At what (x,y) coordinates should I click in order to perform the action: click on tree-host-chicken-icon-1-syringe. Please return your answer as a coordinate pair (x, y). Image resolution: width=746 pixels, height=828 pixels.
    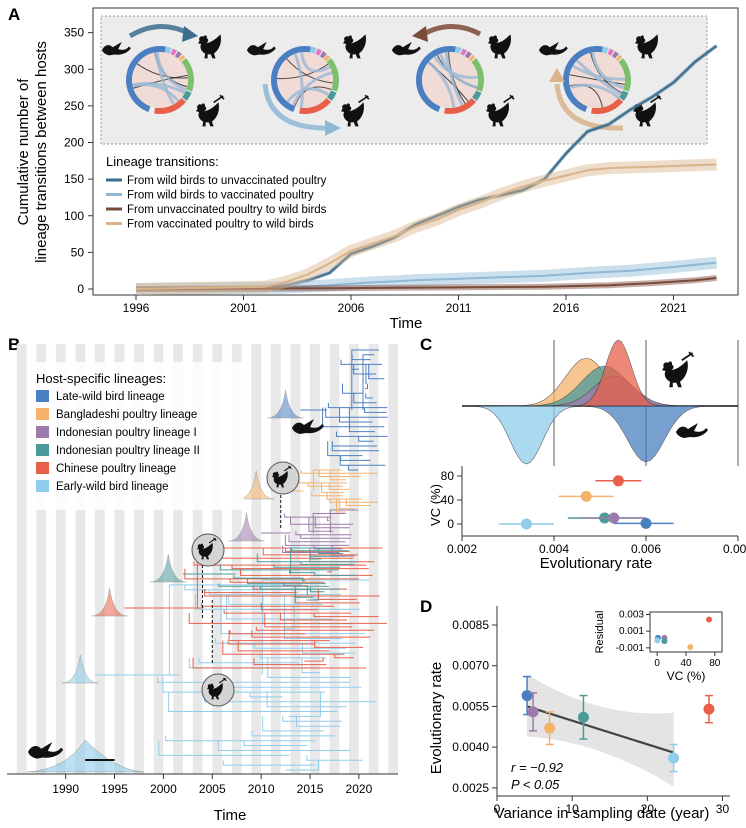
    Looking at the image, I should click on (287, 468).